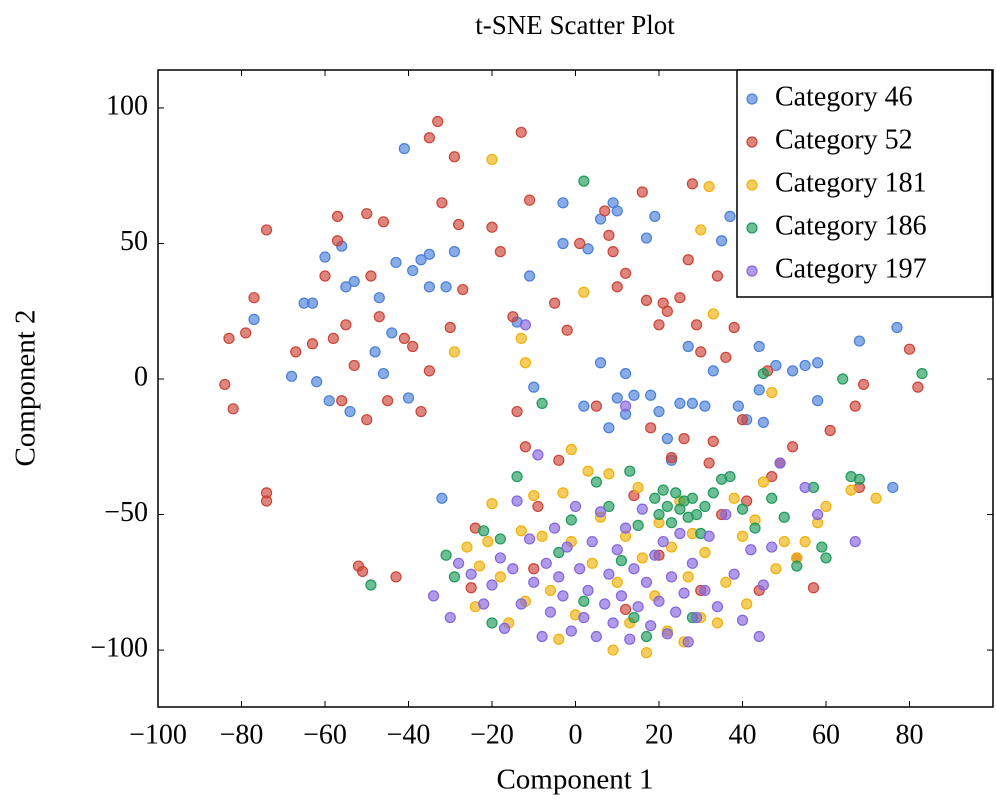 The image size is (996, 812). Describe the element at coordinates (576, 734) in the screenshot. I see `x-tick-label: 0` at that location.